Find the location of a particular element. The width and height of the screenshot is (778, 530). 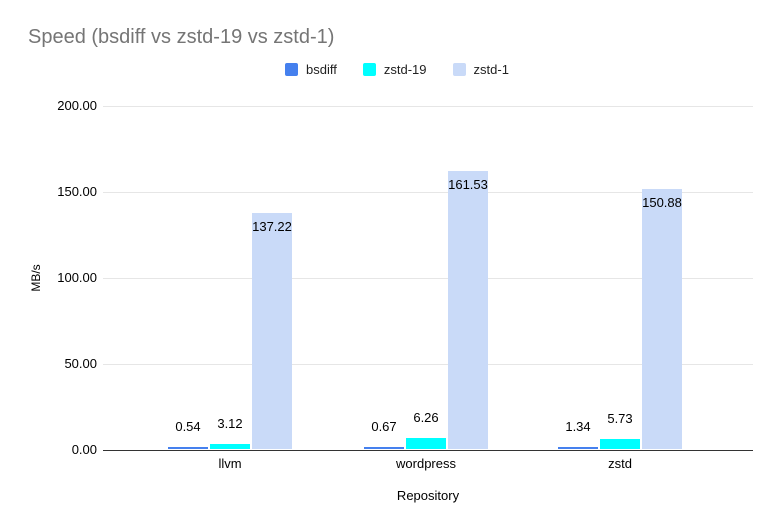

bar-value-label: 6.26 is located at coordinates (426, 417).